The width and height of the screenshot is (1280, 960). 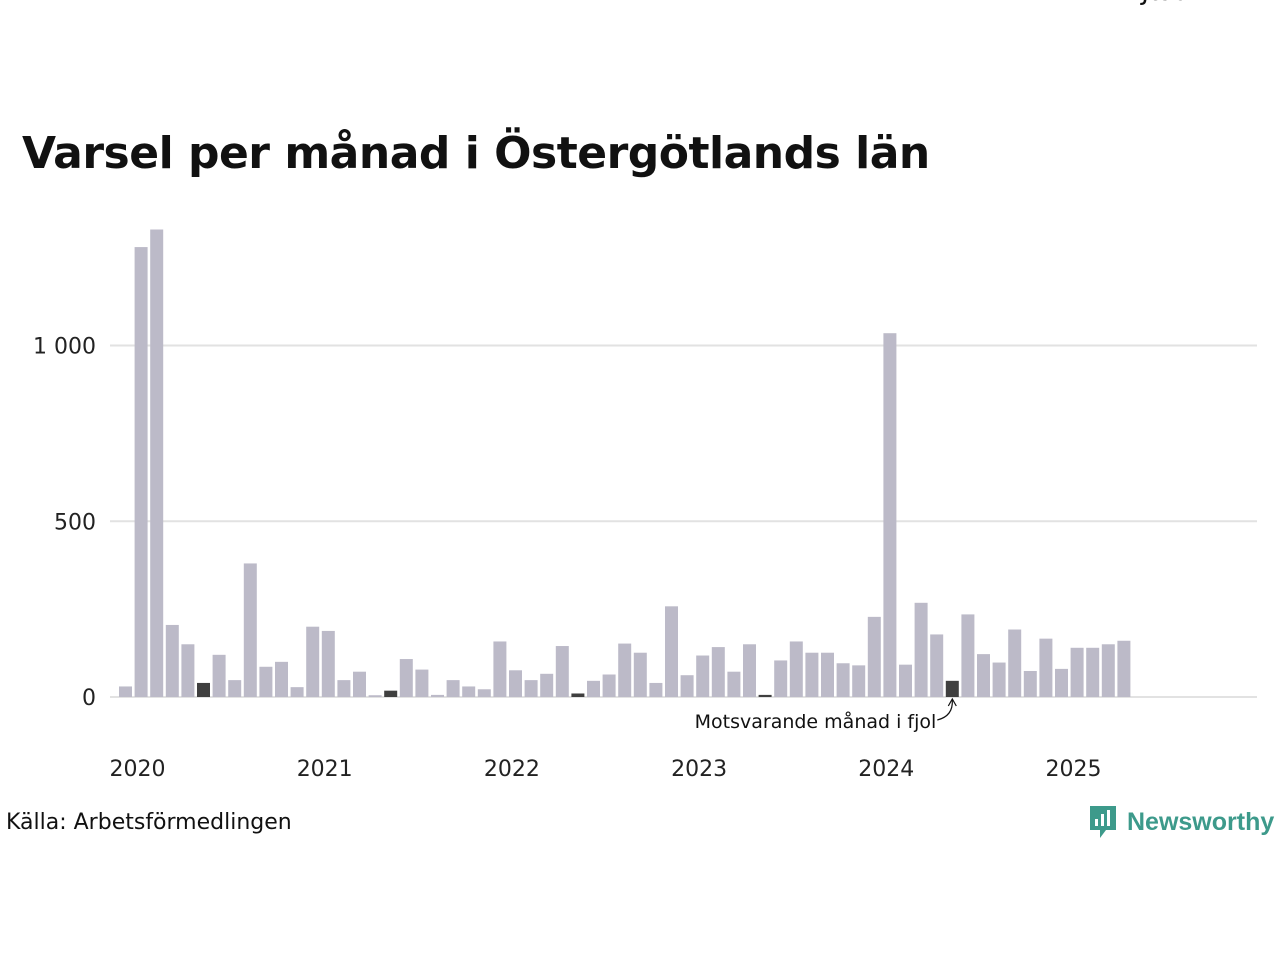 What do you see at coordinates (149, 822) in the screenshot?
I see `source-note: Källa: Arbetsförmedlingen` at bounding box center [149, 822].